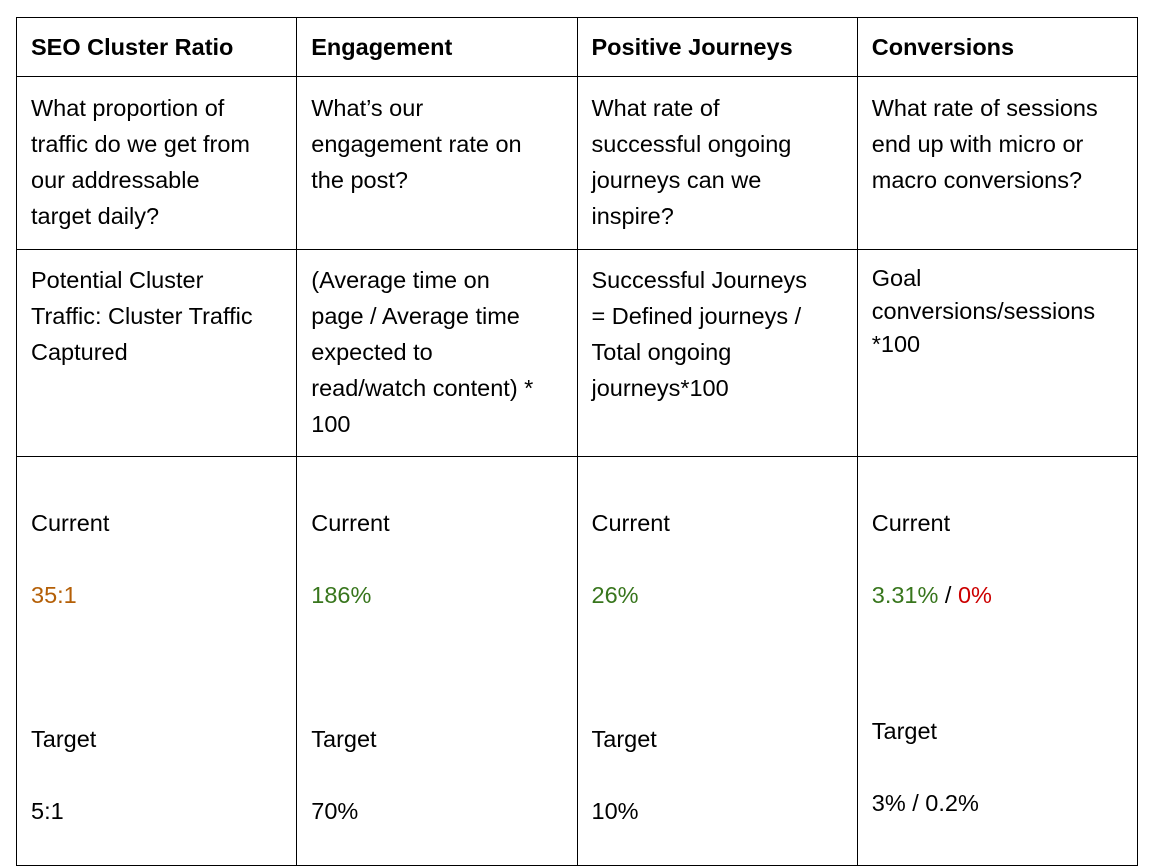 The image size is (1162, 866). What do you see at coordinates (974, 595) in the screenshot?
I see `current-macro-conversions: 0%` at bounding box center [974, 595].